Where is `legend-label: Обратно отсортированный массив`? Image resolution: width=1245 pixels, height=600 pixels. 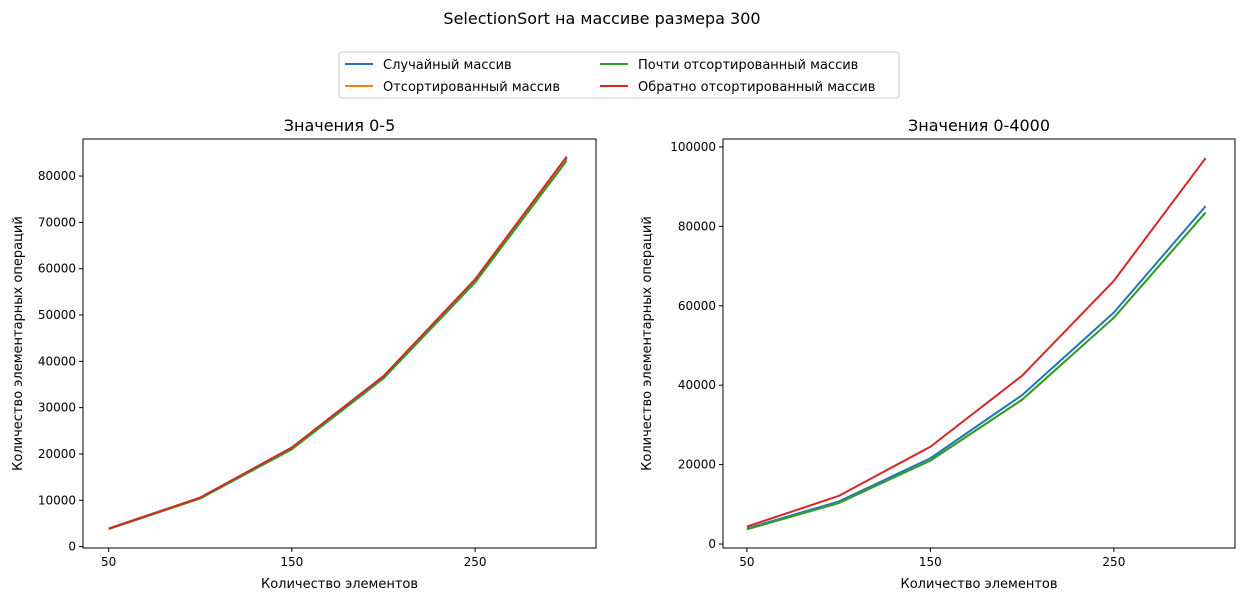
legend-label: Обратно отсортированный массив is located at coordinates (756, 87).